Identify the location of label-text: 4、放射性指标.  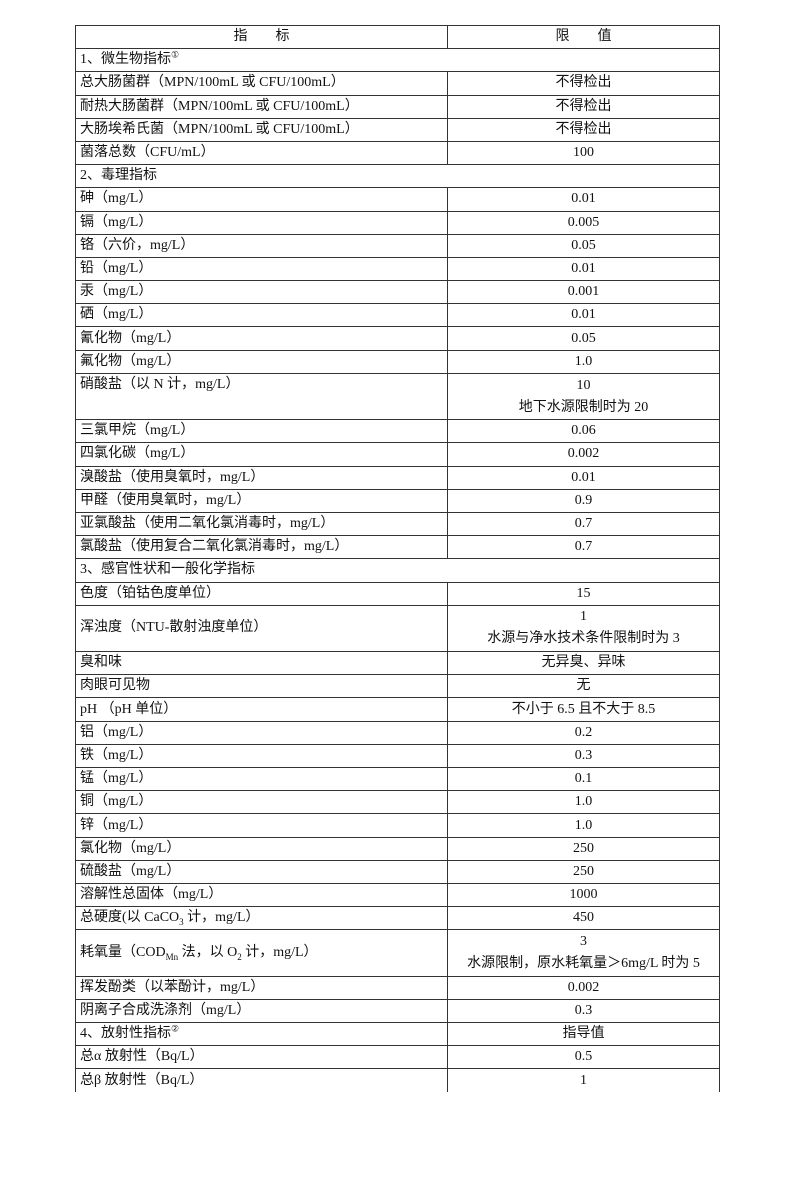
(125, 1034).